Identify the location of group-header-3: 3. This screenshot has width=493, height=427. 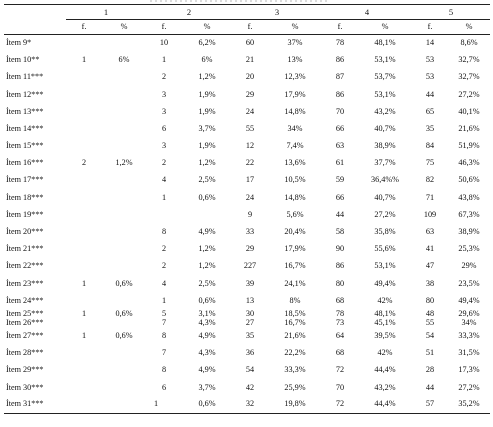
(277, 12).